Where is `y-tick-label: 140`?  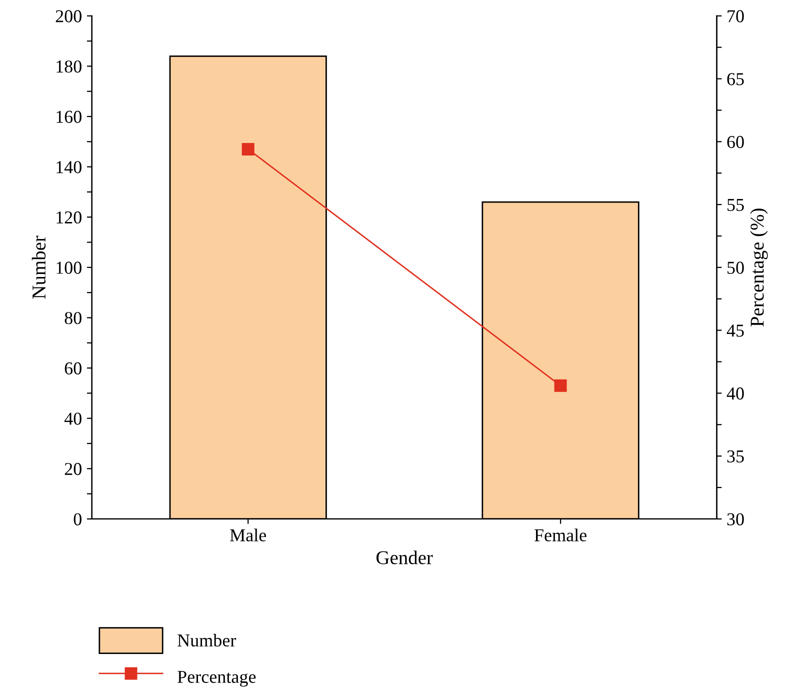 y-tick-label: 140 is located at coordinates (69, 167).